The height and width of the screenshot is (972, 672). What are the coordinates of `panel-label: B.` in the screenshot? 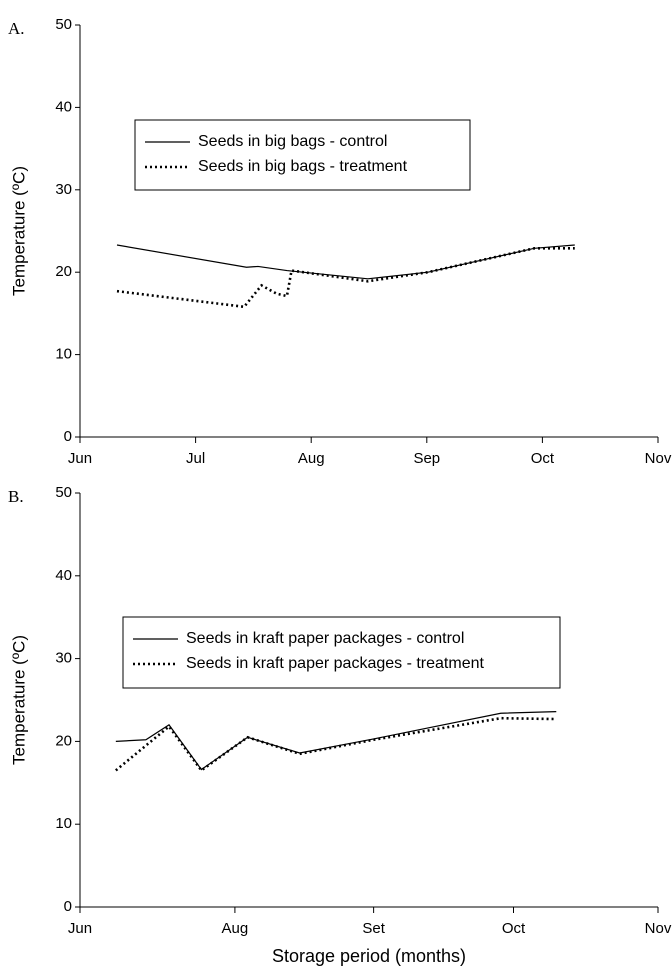 It's located at (16, 496).